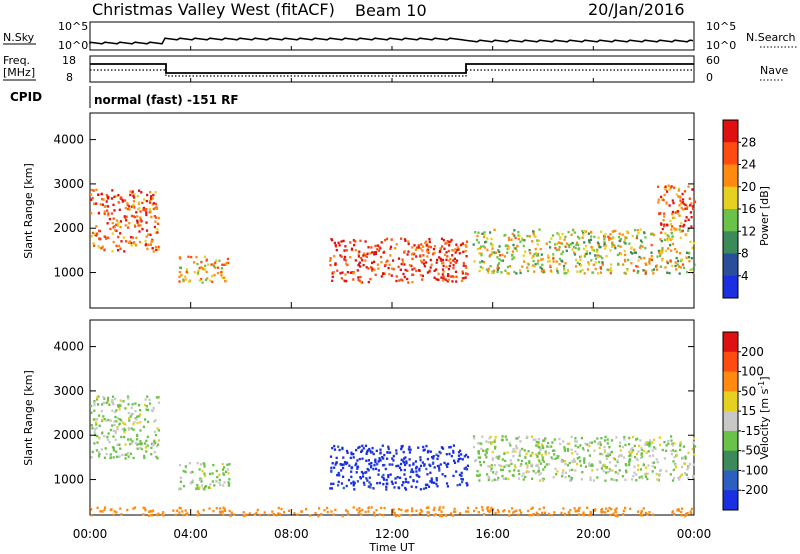 The image size is (800, 554). What do you see at coordinates (73, 45) in the screenshot?
I see `noise-tick-left-bottom: 10^0` at bounding box center [73, 45].